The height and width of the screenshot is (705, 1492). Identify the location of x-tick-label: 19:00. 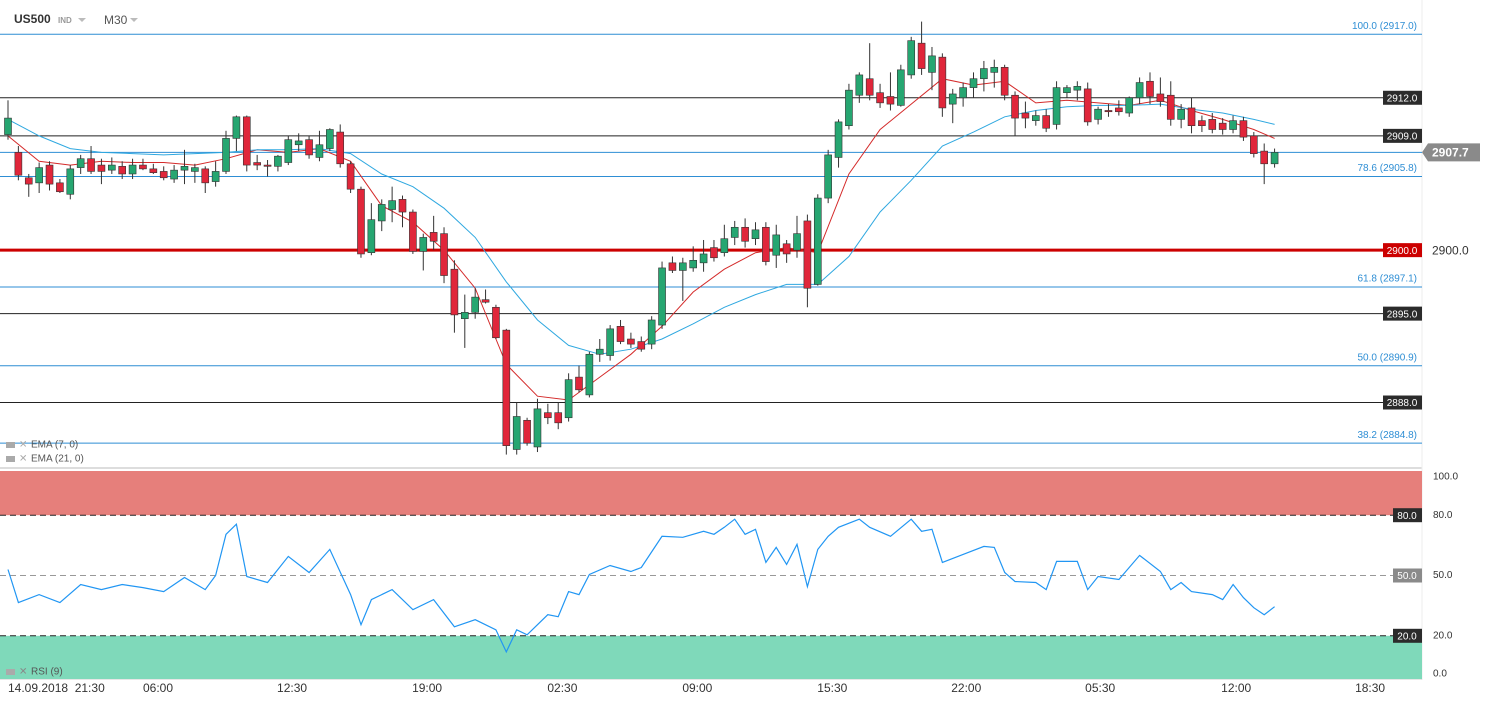
(427, 688).